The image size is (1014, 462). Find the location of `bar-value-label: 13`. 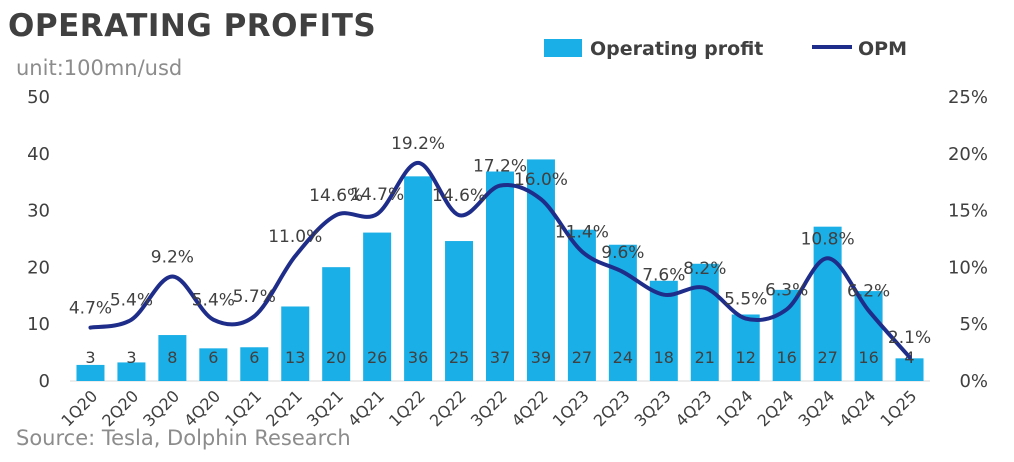

bar-value-label: 13 is located at coordinates (295, 357).